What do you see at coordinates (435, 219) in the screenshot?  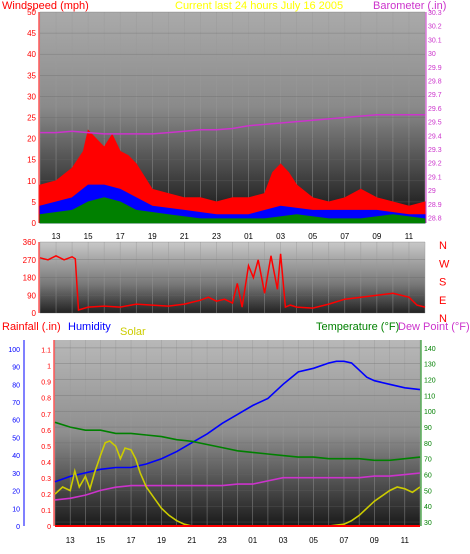 I see `barometer-tick-label: 28.8` at bounding box center [435, 219].